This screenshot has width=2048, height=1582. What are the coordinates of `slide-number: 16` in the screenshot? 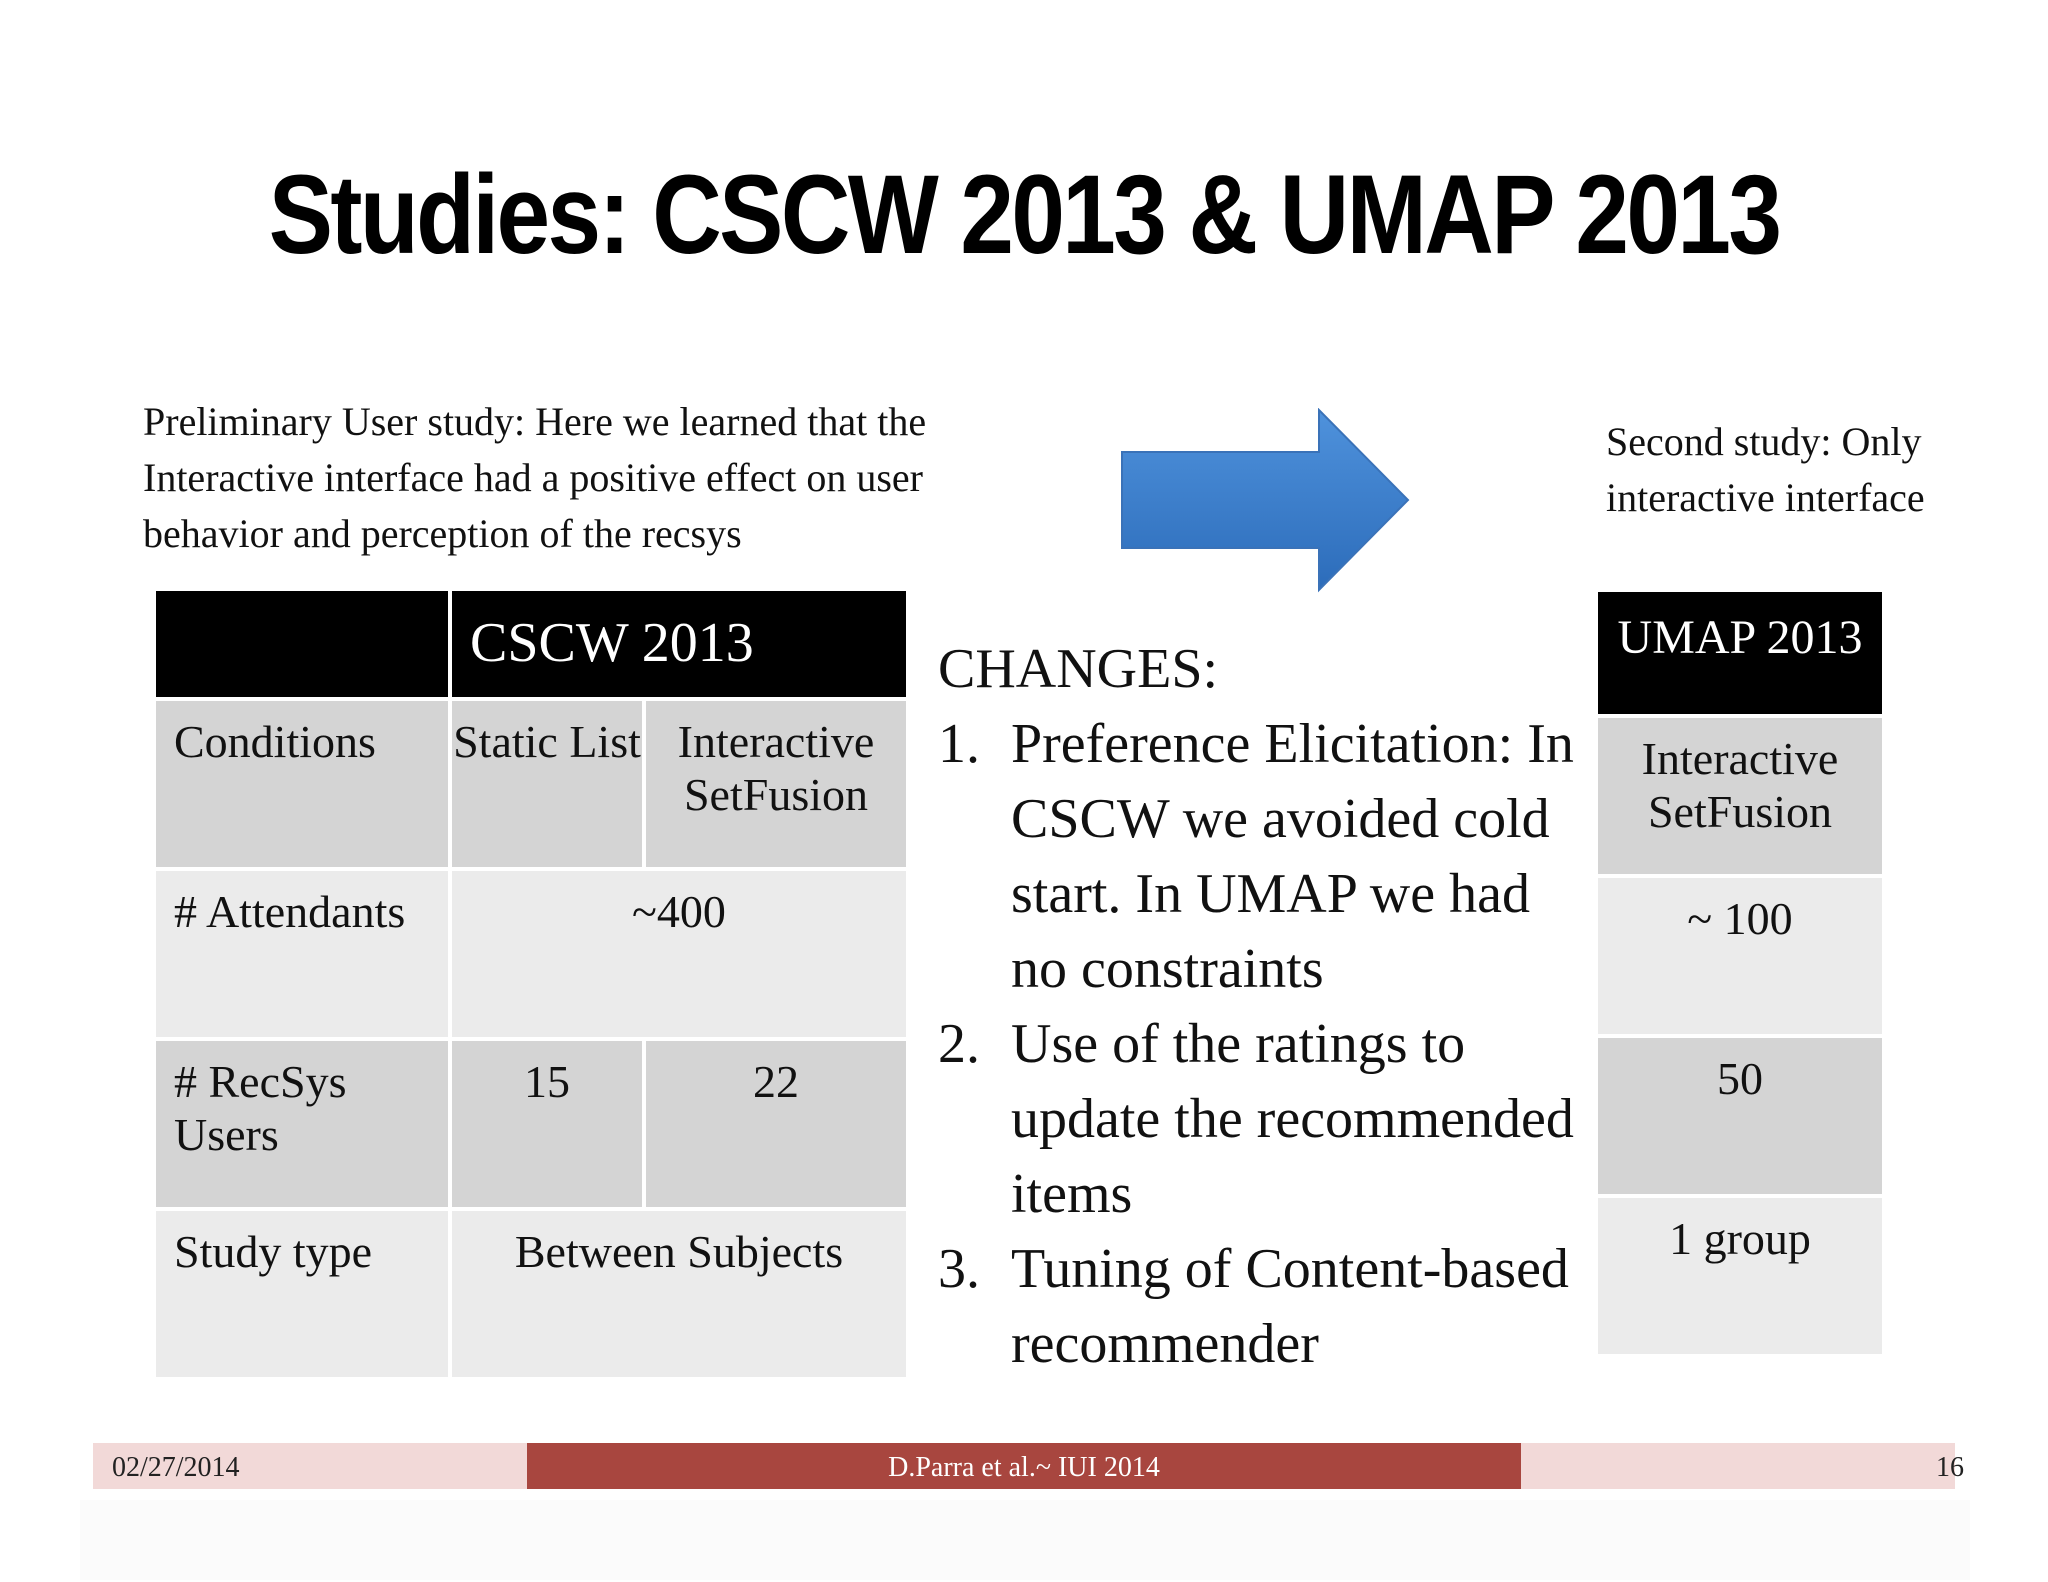 It's located at (1950, 1467).